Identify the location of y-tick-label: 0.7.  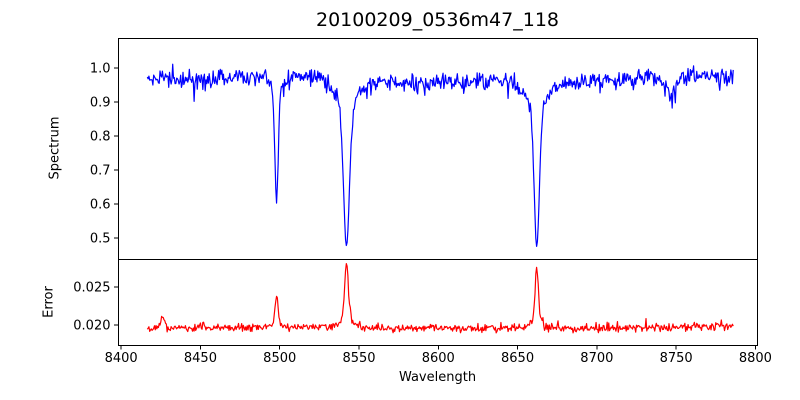
(100, 170).